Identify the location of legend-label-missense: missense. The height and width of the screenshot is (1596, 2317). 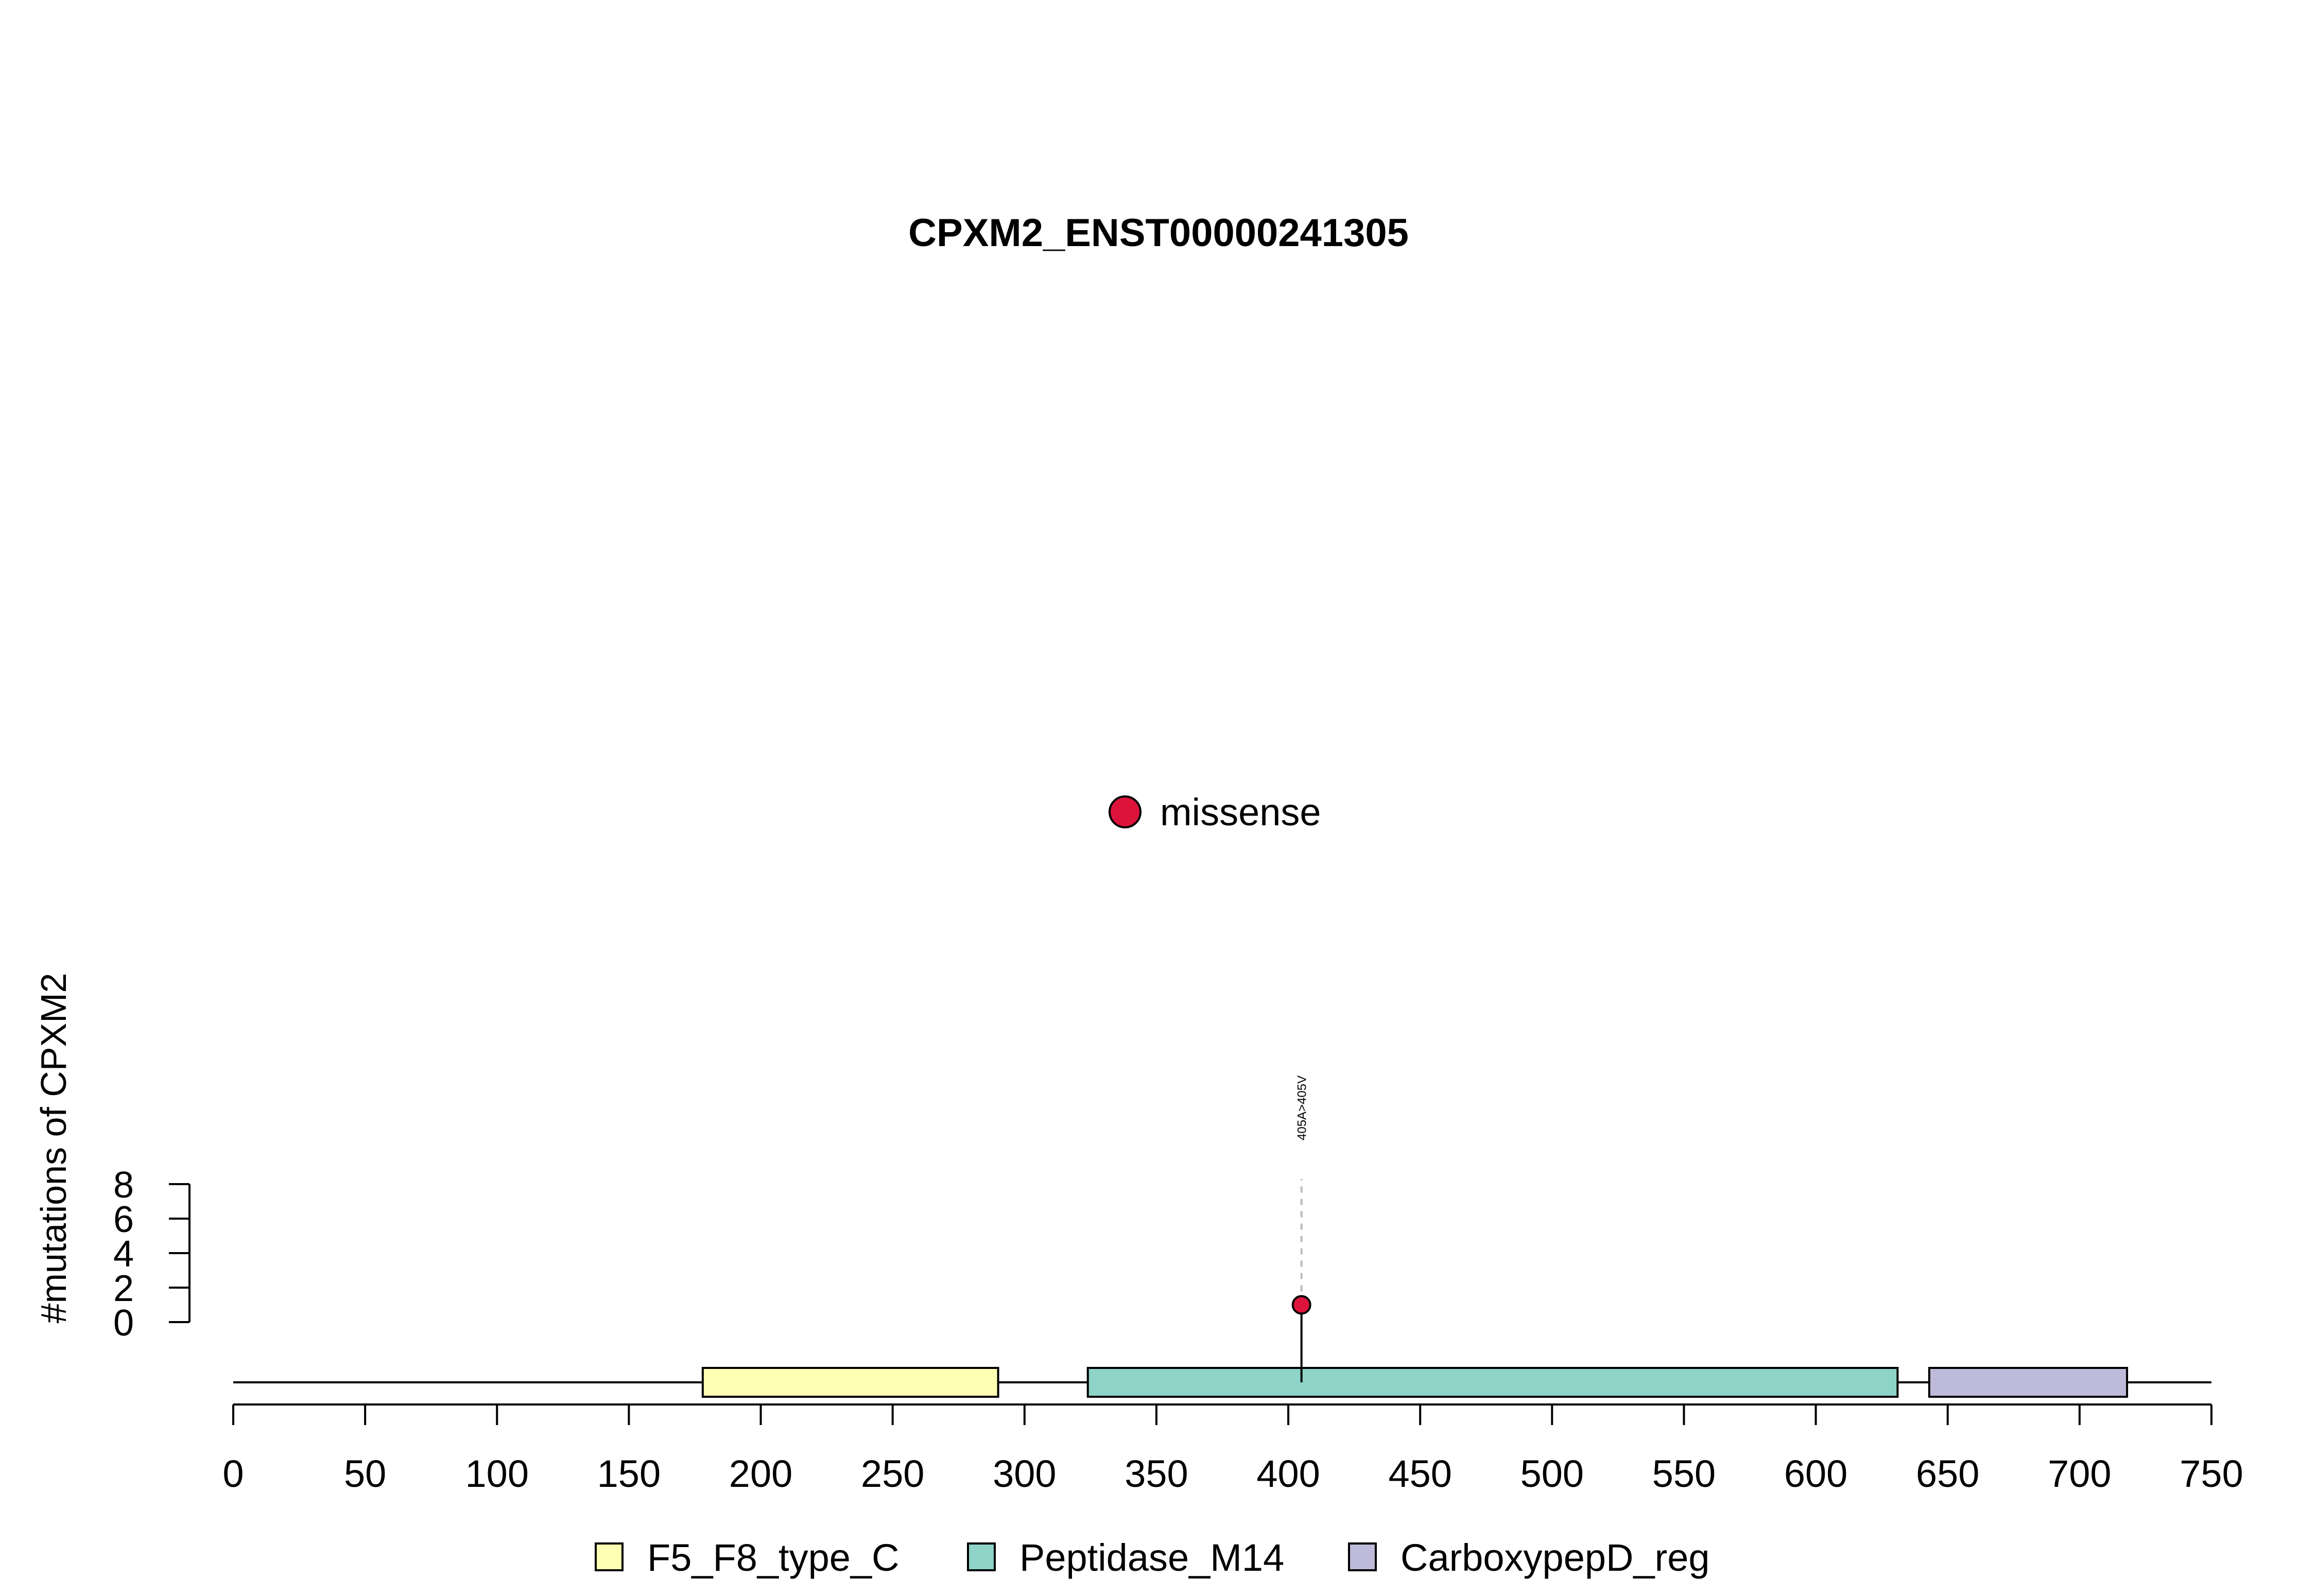
(1240, 812).